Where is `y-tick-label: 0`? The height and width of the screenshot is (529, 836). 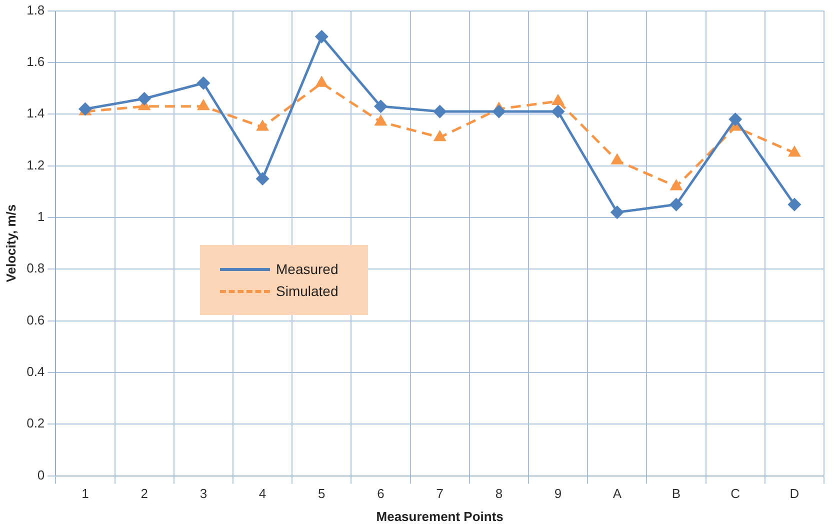 y-tick-label: 0 is located at coordinates (41, 474).